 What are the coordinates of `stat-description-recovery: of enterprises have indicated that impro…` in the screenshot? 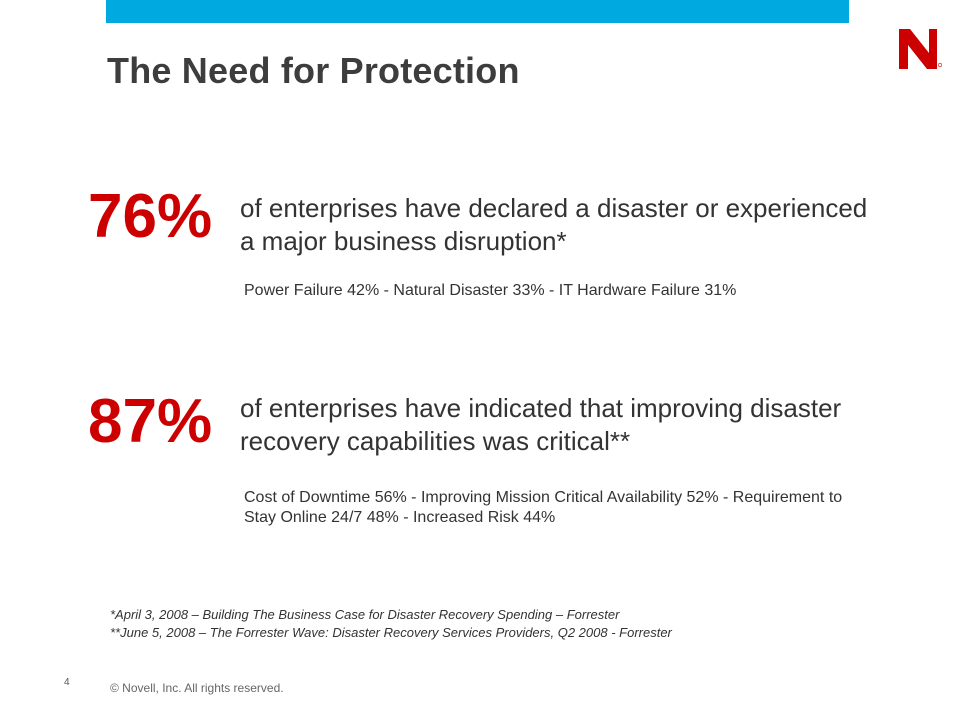 It's located at (541, 424).